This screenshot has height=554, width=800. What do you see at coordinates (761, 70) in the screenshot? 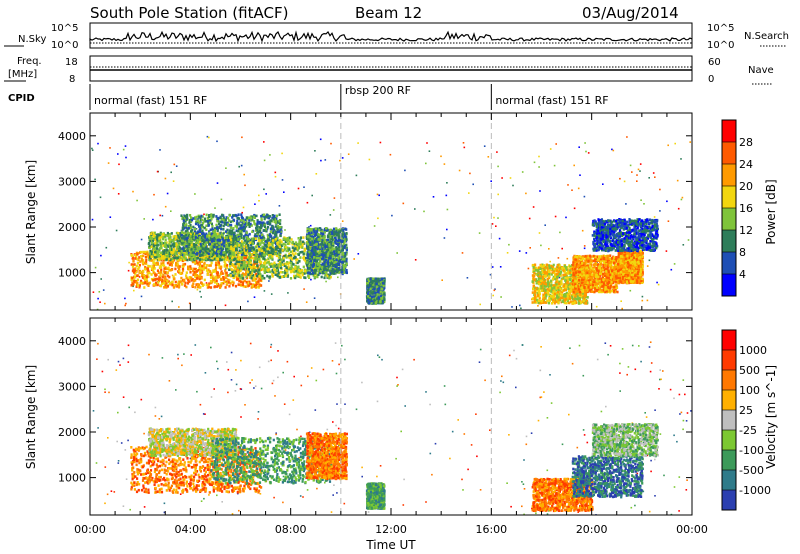
I see `nave-label: Nave` at bounding box center [761, 70].